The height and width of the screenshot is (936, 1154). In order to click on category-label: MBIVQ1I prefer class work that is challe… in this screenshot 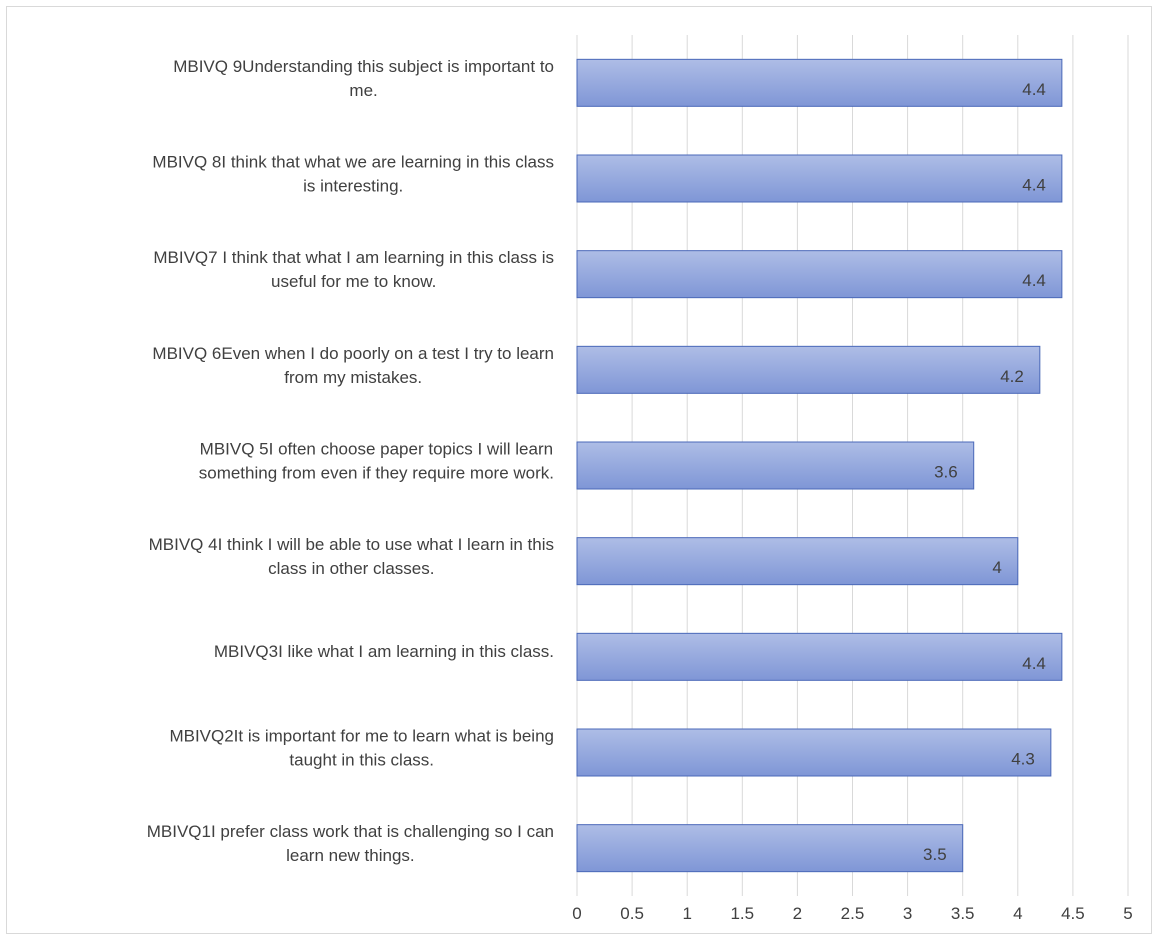, I will do `click(350, 843)`.